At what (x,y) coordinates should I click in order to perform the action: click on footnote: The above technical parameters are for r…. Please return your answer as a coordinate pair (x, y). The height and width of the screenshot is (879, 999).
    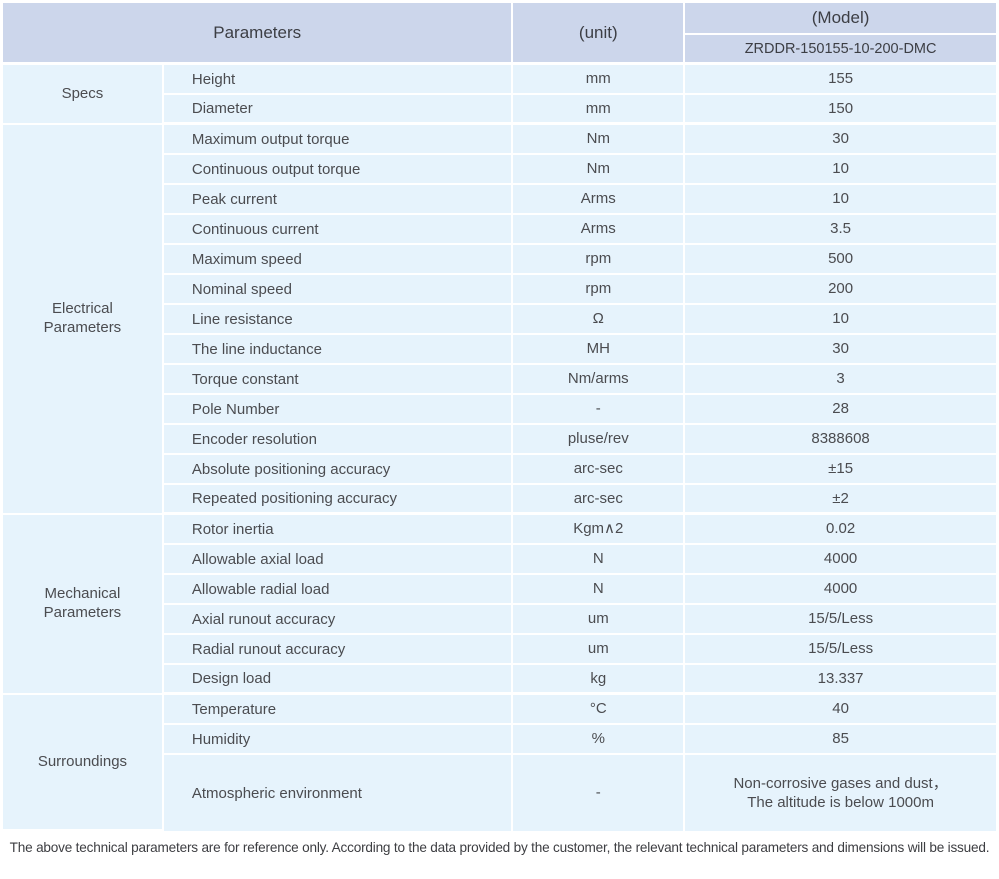
    Looking at the image, I should click on (499, 847).